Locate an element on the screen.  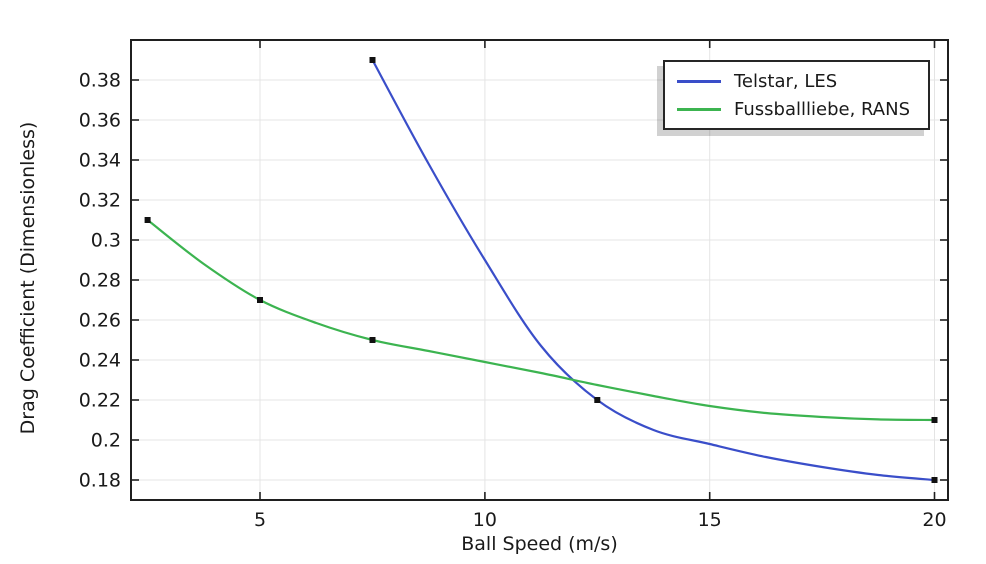
x-tick-label: 15 is located at coordinates (710, 520).